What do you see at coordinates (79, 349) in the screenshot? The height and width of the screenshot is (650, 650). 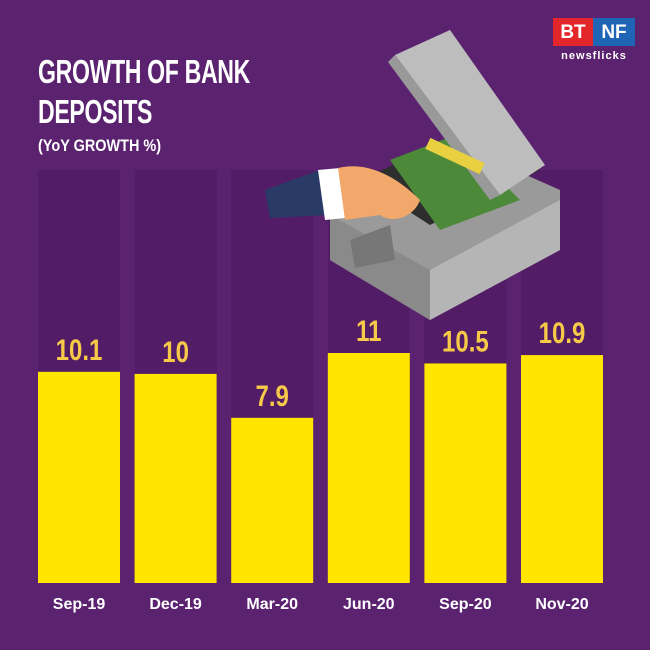 I see `value-label: 10.1` at bounding box center [79, 349].